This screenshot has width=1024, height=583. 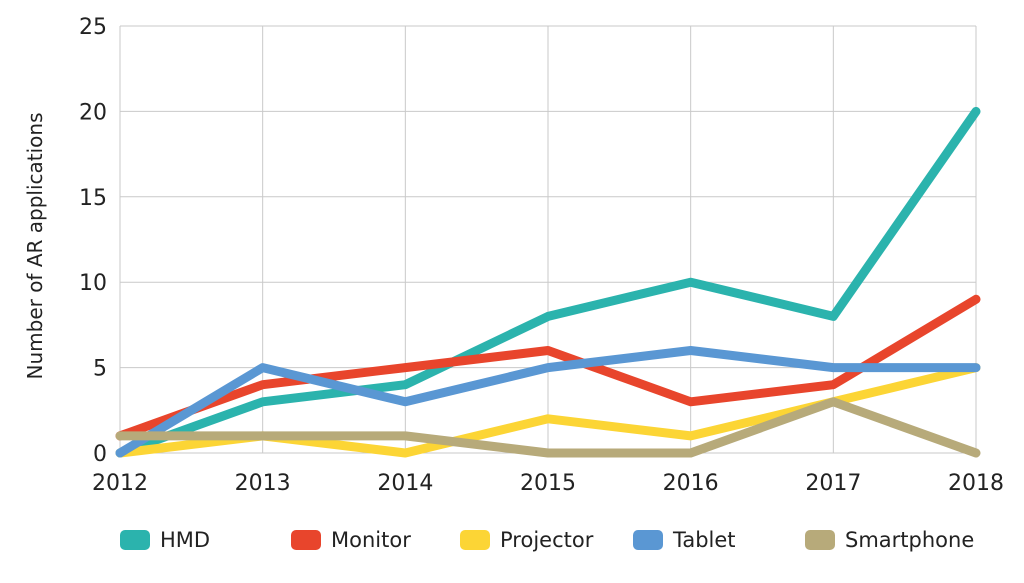 I want to click on legend-label: HMD, so click(x=185, y=540).